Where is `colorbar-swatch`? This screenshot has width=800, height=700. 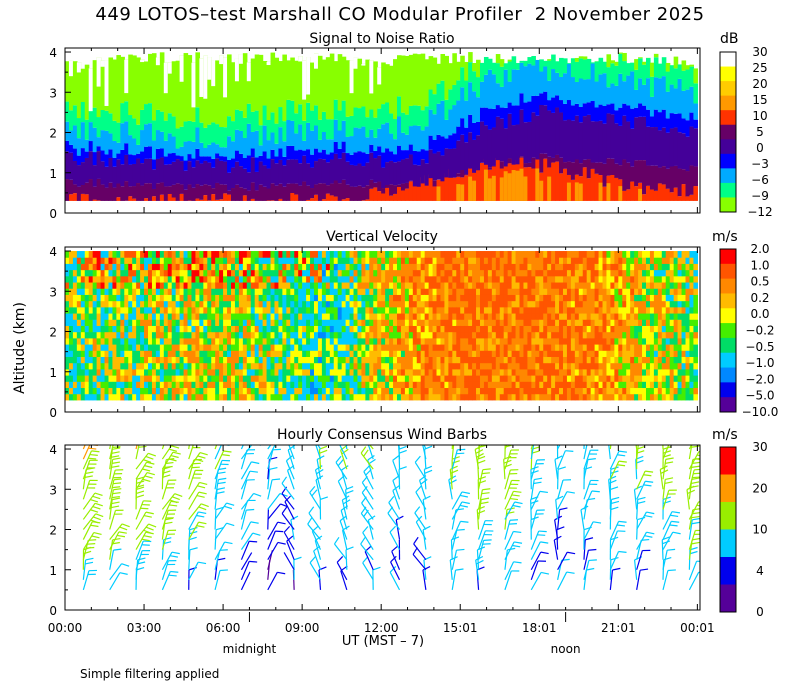 colorbar-swatch is located at coordinates (728, 60).